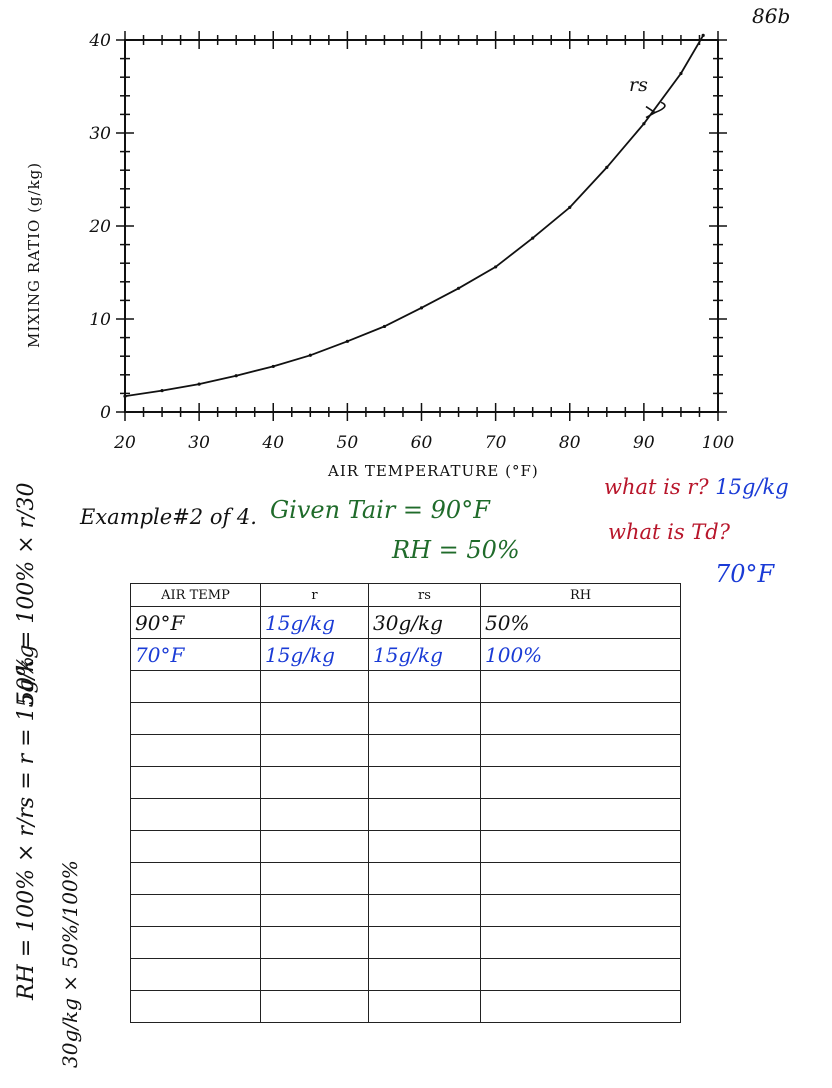  I want to click on x-tick-label: 100, so click(718, 443).